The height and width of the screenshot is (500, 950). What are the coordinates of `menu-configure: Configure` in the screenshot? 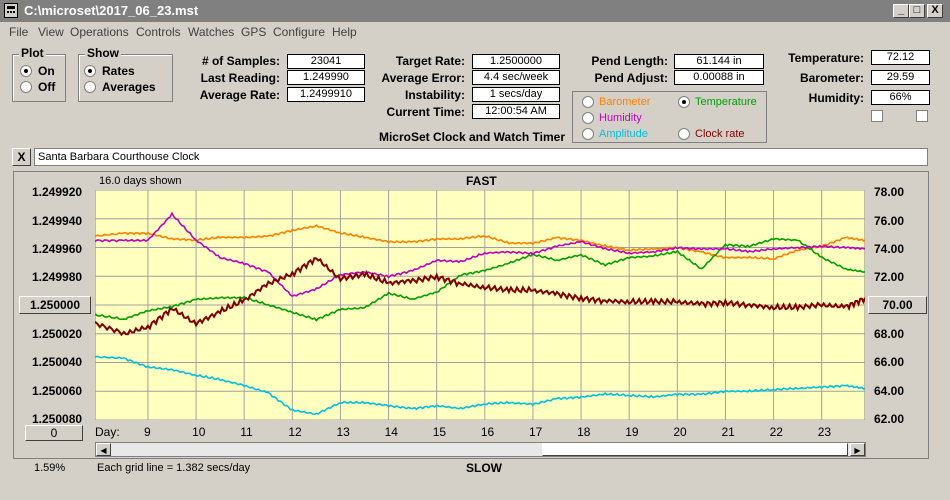 It's located at (299, 32).